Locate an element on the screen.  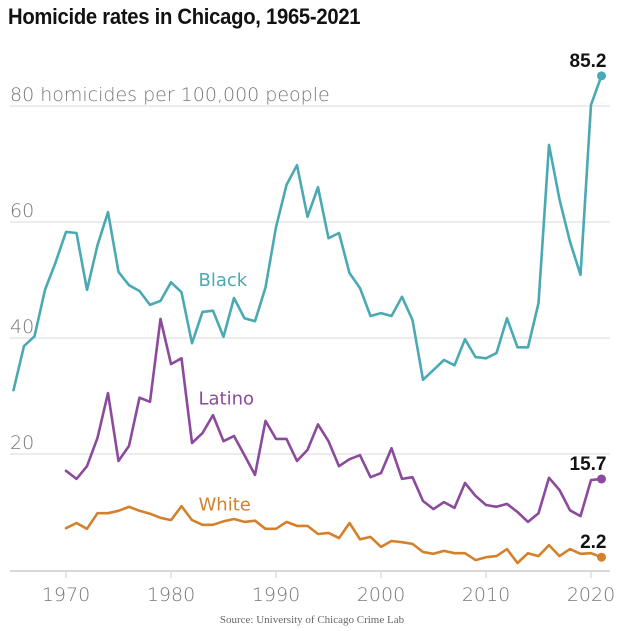
chart-title: Homicide rates in Chicago, 1965-2021 is located at coordinates (184, 16).